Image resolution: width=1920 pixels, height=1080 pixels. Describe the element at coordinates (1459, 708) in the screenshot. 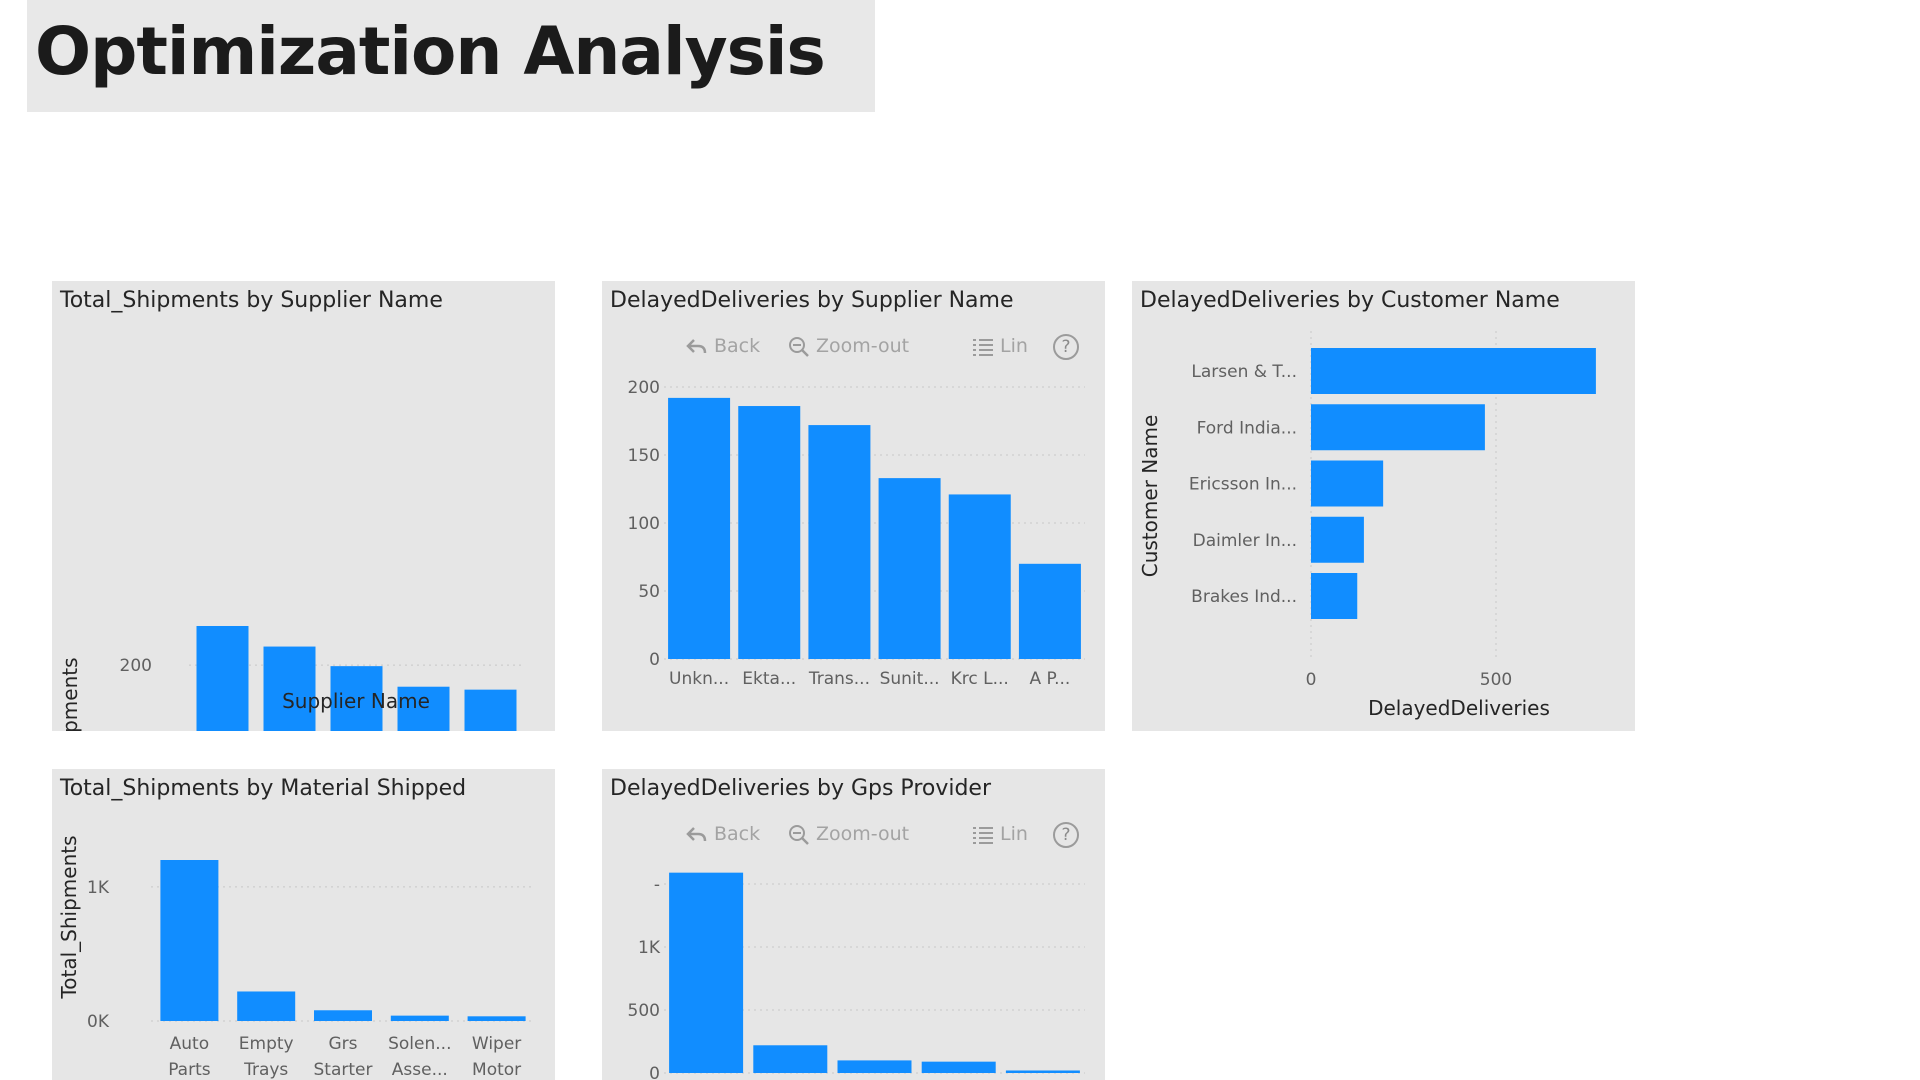

I see `x-axis-title: DelayedDeliveries` at that location.